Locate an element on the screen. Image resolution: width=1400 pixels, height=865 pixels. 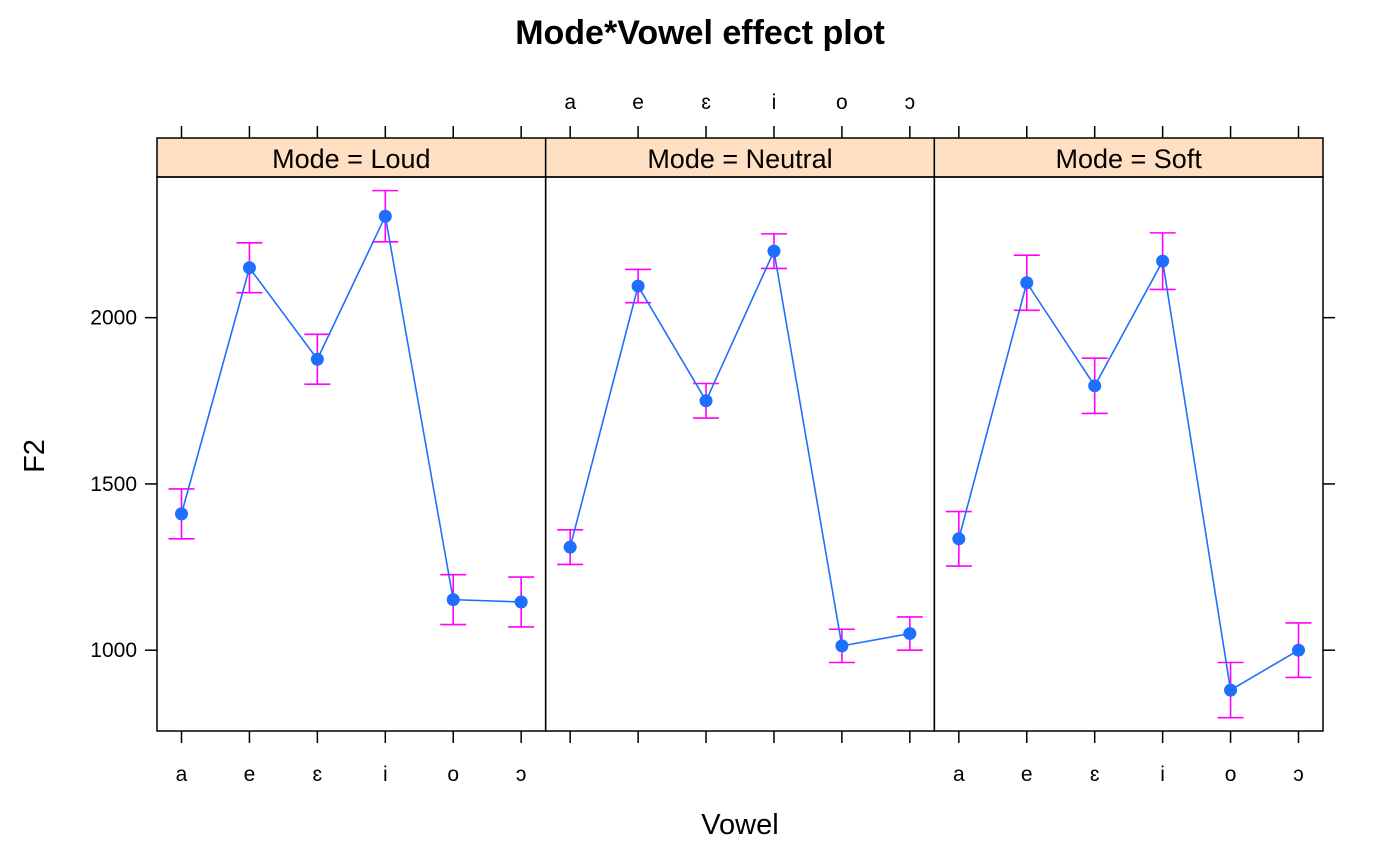
y-tick-label: 2000 is located at coordinates (113, 318).